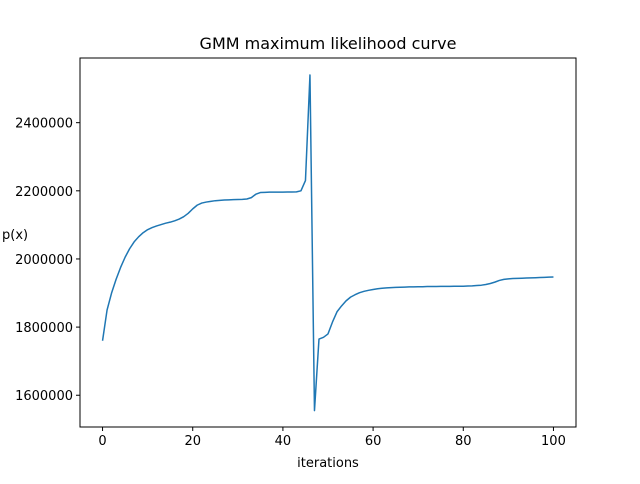 The width and height of the screenshot is (640, 484). What do you see at coordinates (328, 463) in the screenshot?
I see `x-axis-label: iterations` at bounding box center [328, 463].